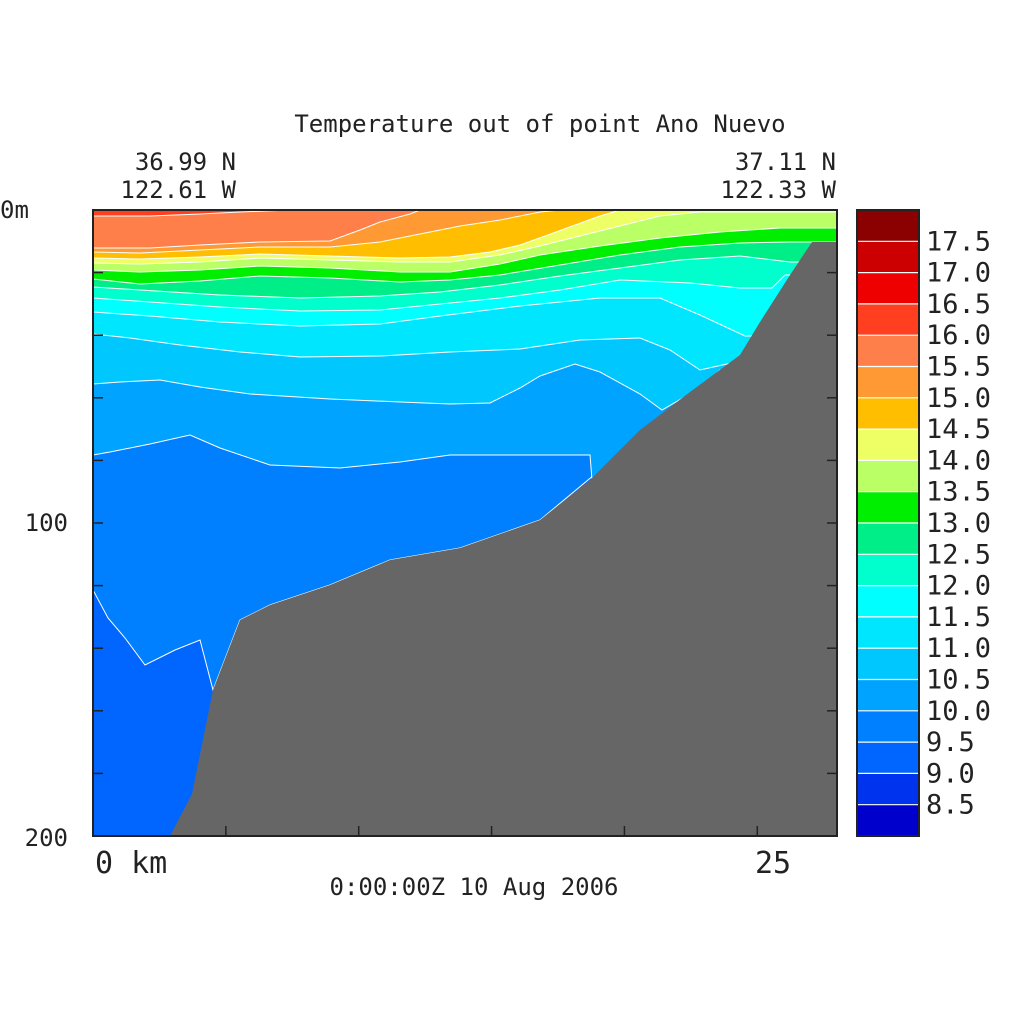 This screenshot has width=1024, height=1024. What do you see at coordinates (492, 831) in the screenshot?
I see `x-axis-ticks` at bounding box center [492, 831].